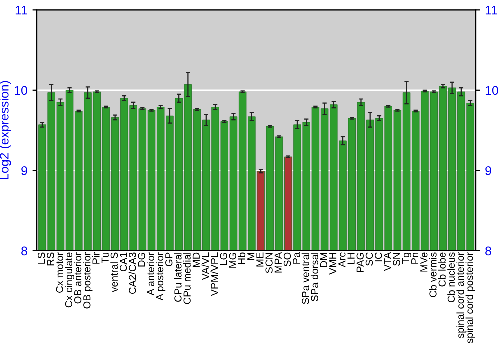 Image resolution: width=500 pixels, height=350 pixels. I want to click on x-tick-label: M, so click(251, 256).